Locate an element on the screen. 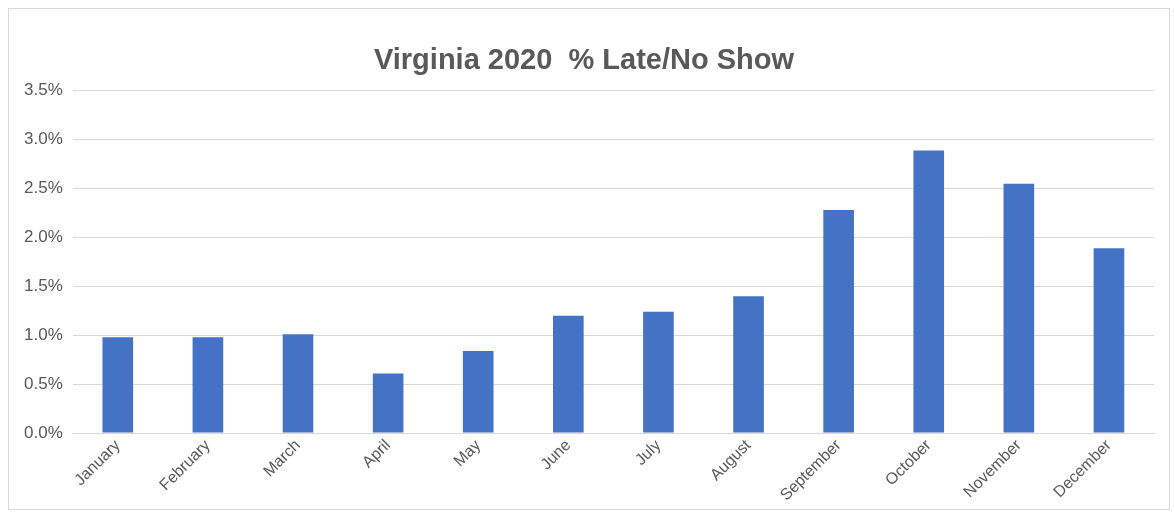 This screenshot has height=516, width=1174. y-tick-label: 3.5% is located at coordinates (43, 90).